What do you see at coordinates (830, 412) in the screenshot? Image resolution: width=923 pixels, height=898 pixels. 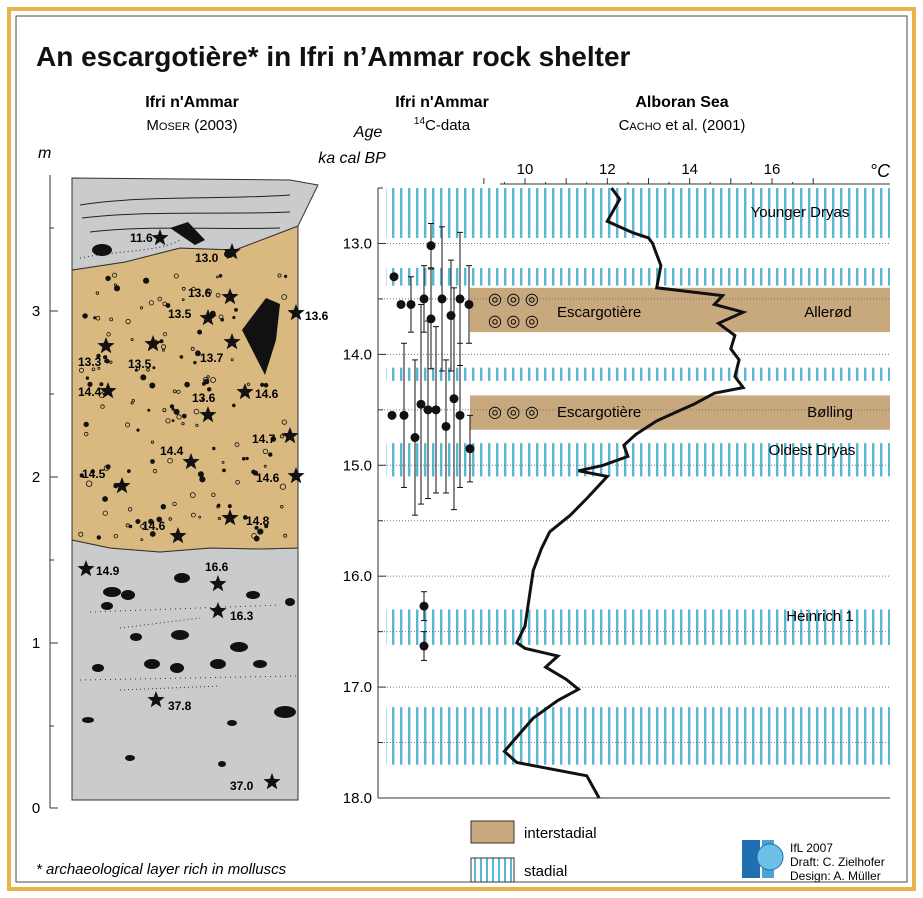 I see `label-bolling: Bølling` at bounding box center [830, 412].